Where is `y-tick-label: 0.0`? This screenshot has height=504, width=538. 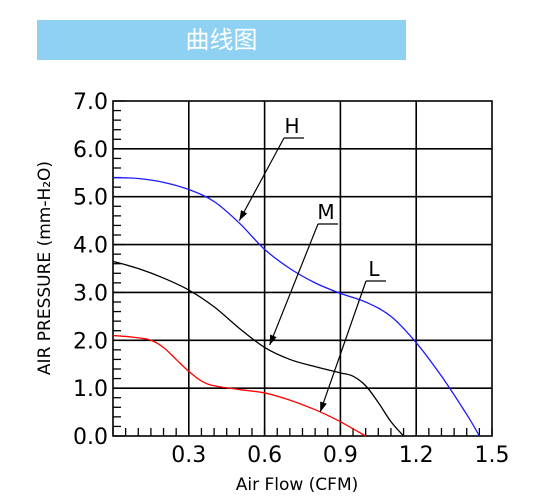
y-tick-label: 0.0 is located at coordinates (90, 437).